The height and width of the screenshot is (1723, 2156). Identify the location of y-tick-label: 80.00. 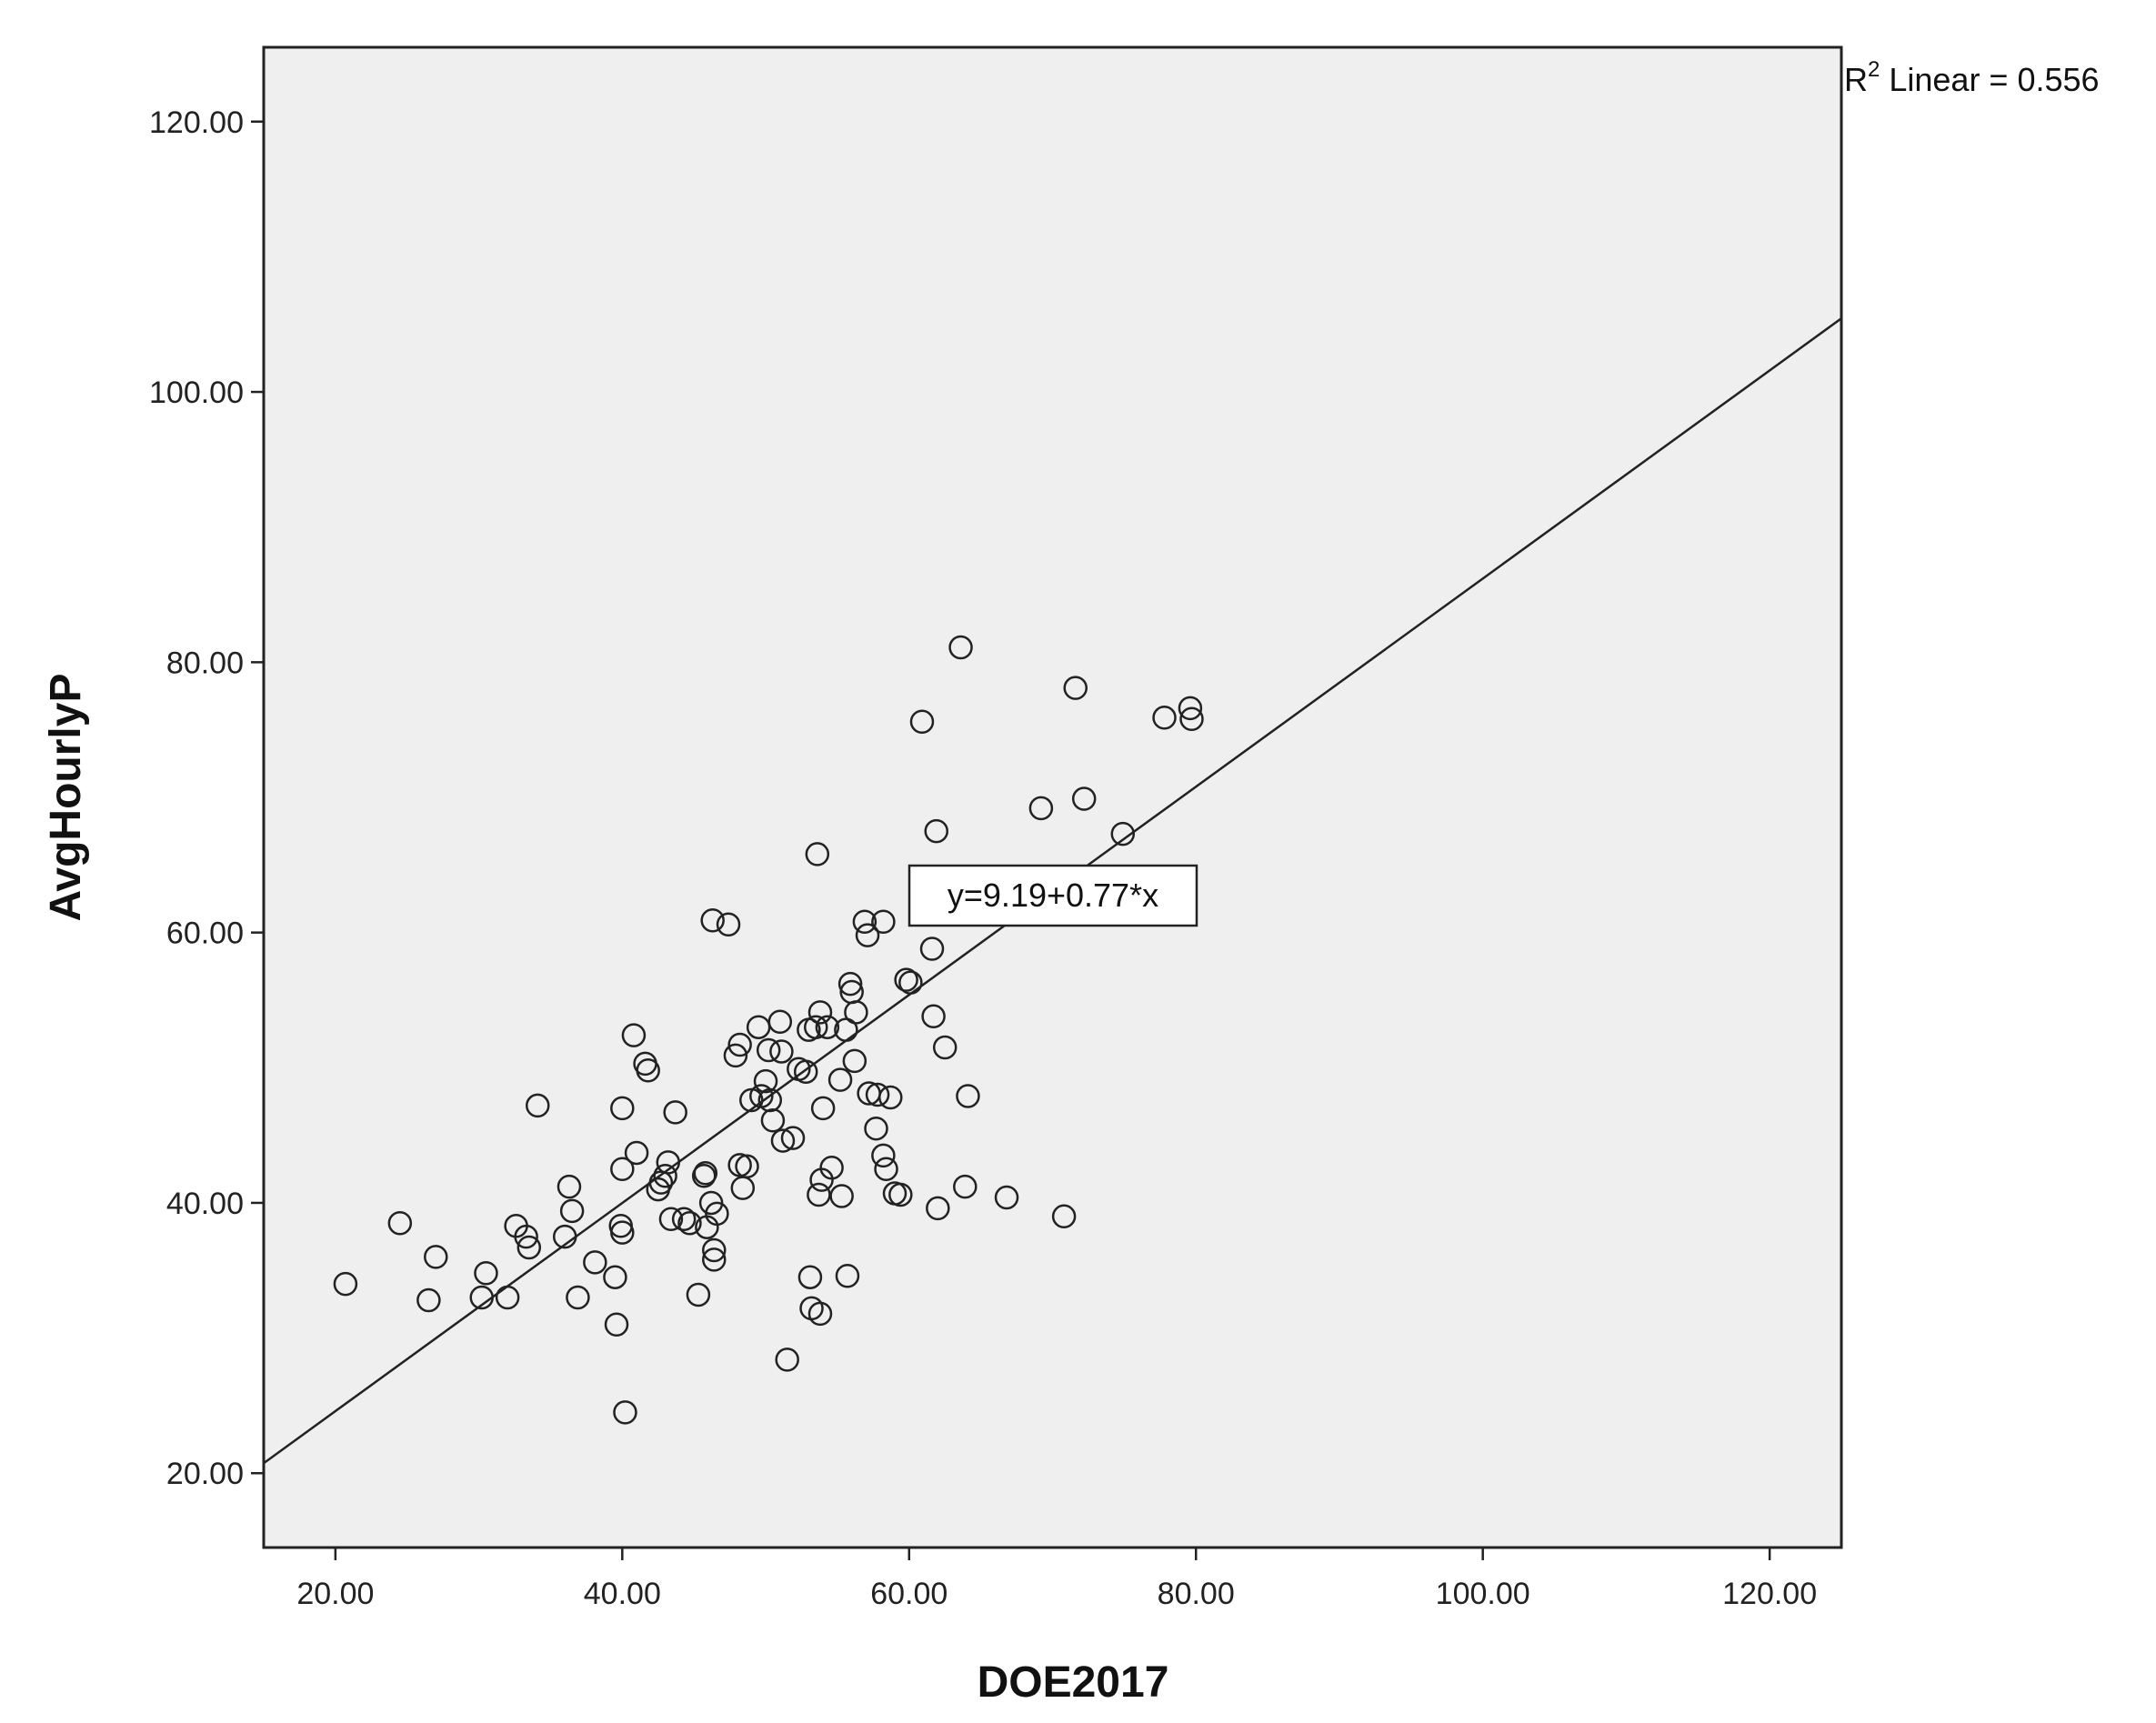
(205, 663).